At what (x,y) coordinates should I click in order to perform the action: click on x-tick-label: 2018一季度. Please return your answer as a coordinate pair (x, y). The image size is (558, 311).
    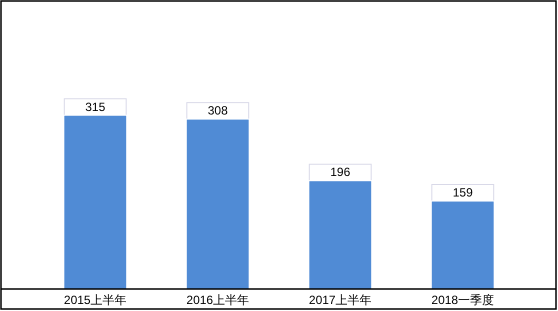
    Looking at the image, I should click on (462, 300).